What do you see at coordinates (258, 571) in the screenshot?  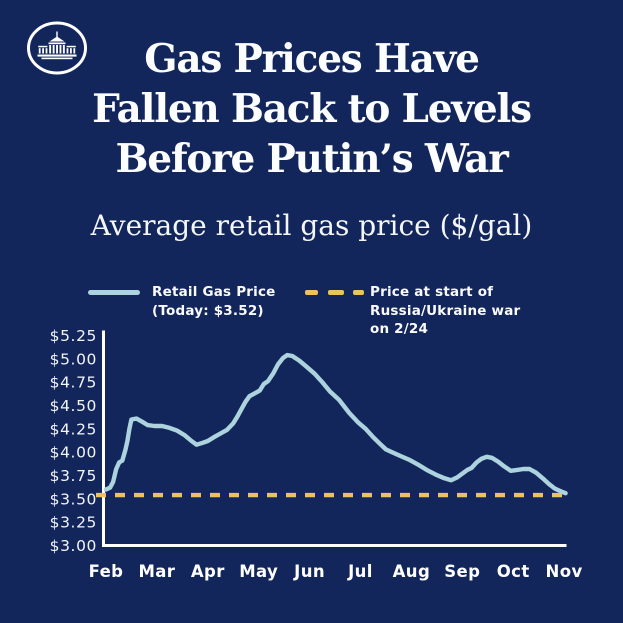 I see `x-axis-tick-label: May` at bounding box center [258, 571].